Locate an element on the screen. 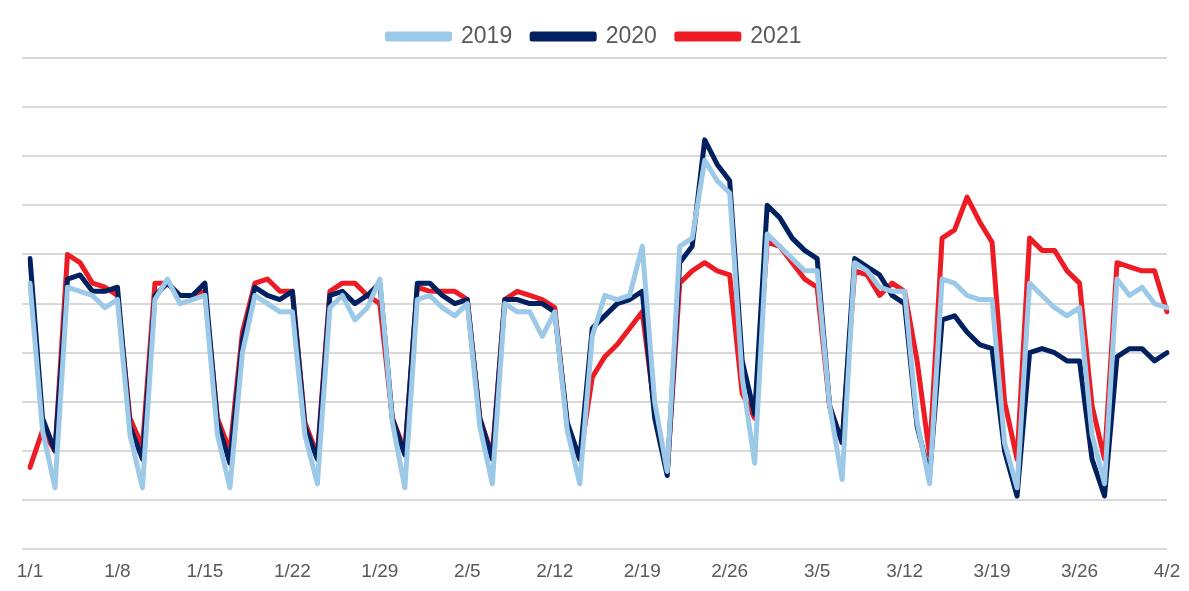  x-tick-label: 3/5 is located at coordinates (817, 570).